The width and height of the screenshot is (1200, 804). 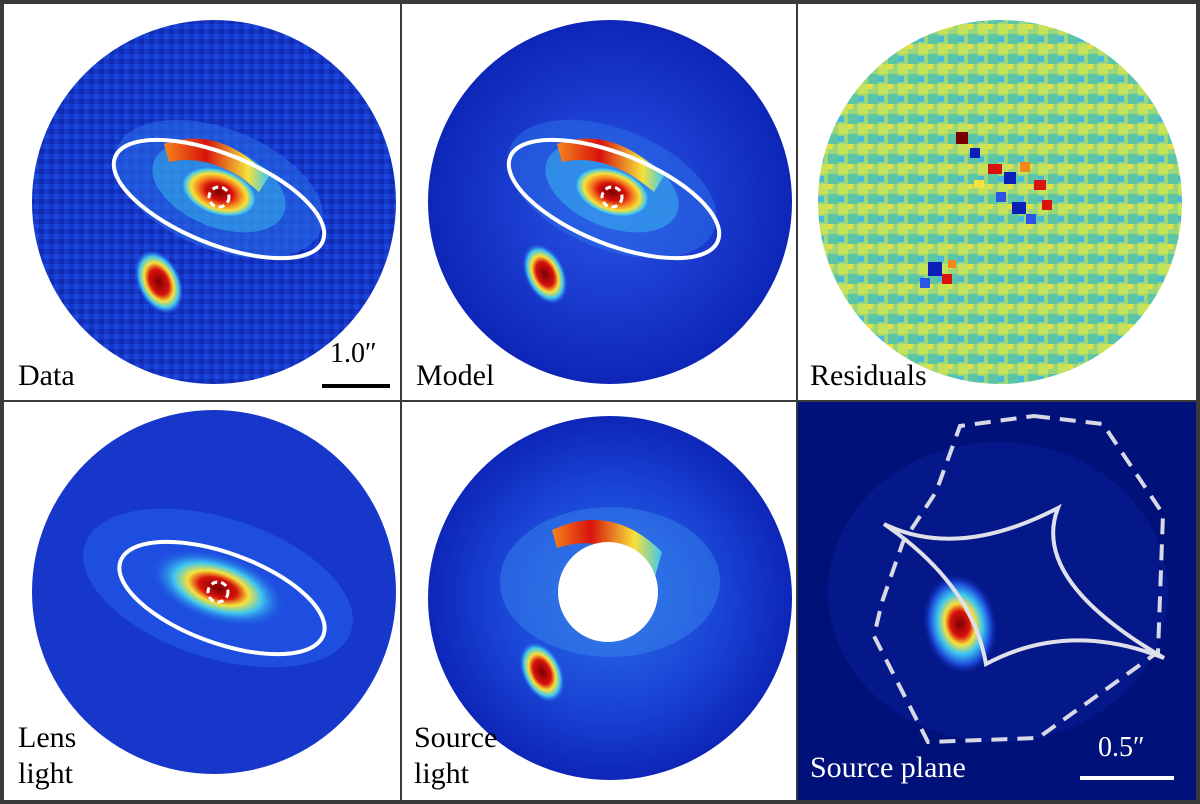 What do you see at coordinates (600, 2) in the screenshot?
I see `frame-top` at bounding box center [600, 2].